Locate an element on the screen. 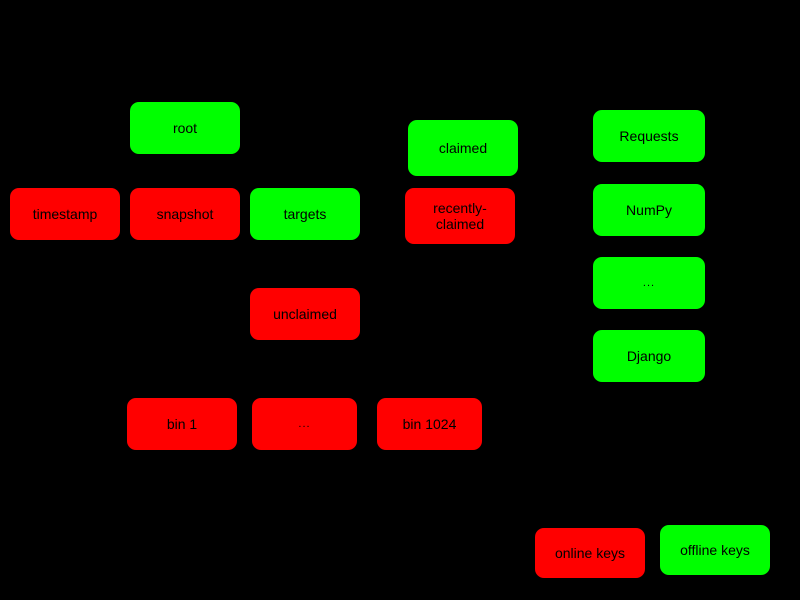  node-bin-1: bin 1 is located at coordinates (182, 424).